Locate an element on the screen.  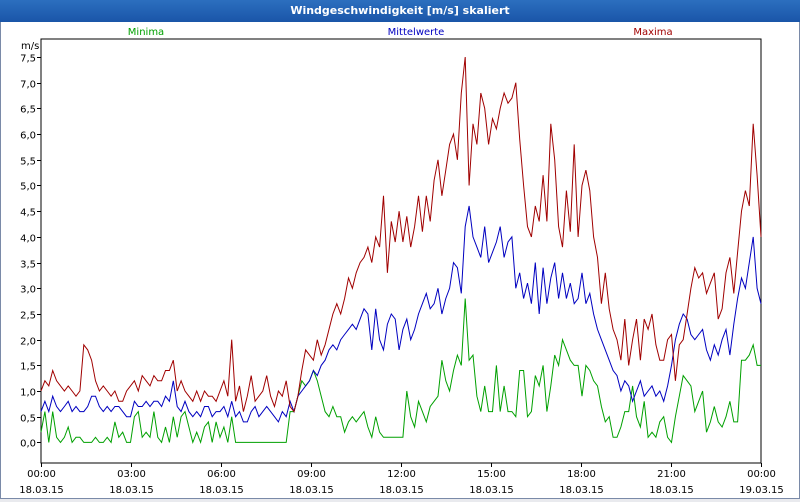
y-unit-label: m/s is located at coordinates (30, 46).